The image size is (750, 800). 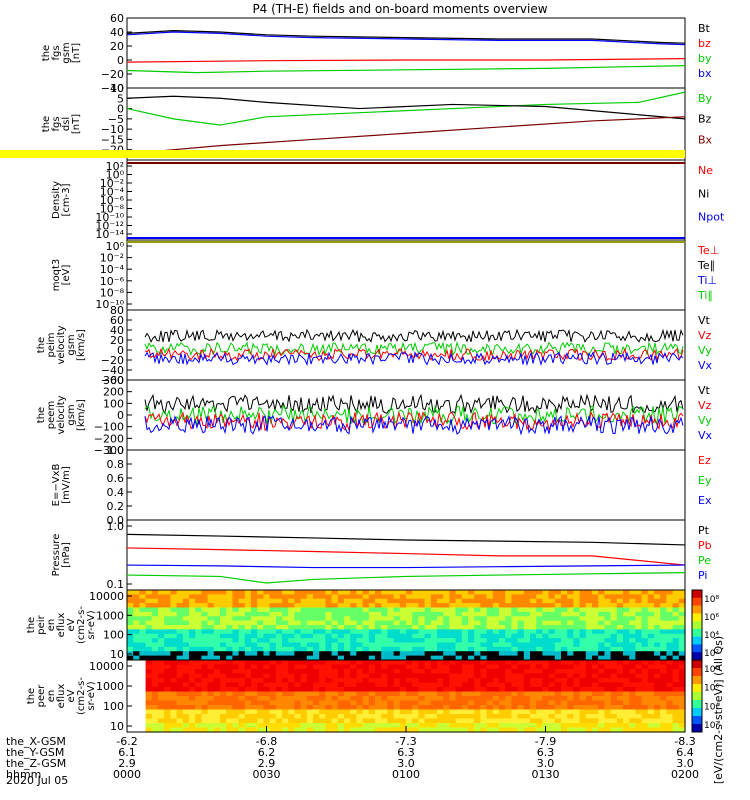 I want to click on ephem-hhmm: 0200, so click(x=685, y=774).